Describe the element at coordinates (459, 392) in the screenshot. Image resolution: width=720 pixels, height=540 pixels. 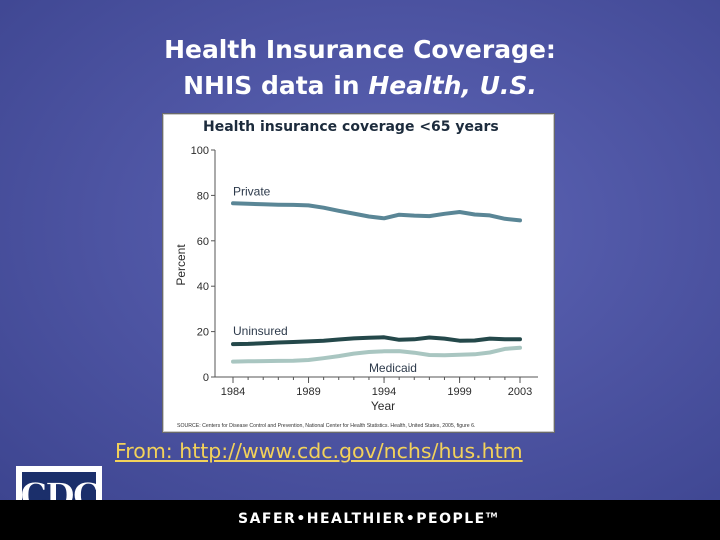
I see `x-tick-label: 1999` at that location.